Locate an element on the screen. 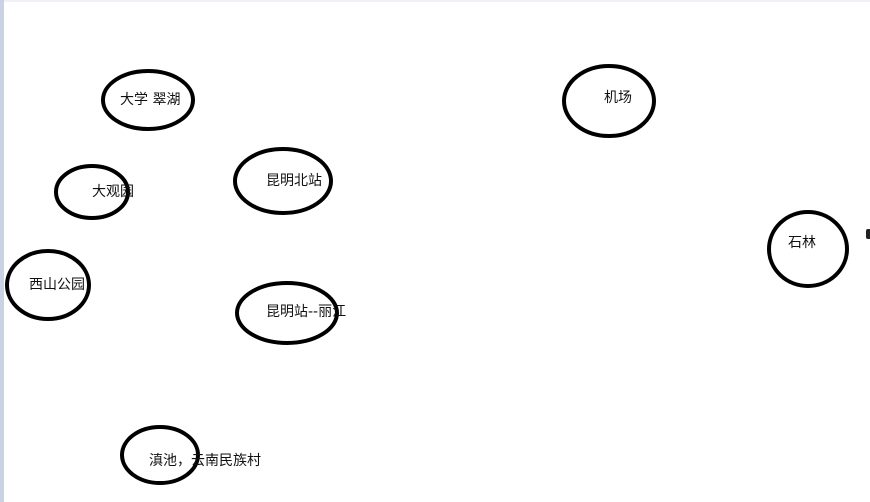 Image resolution: width=870 pixels, height=502 pixels. node-ring-xishan-park is located at coordinates (48, 285).